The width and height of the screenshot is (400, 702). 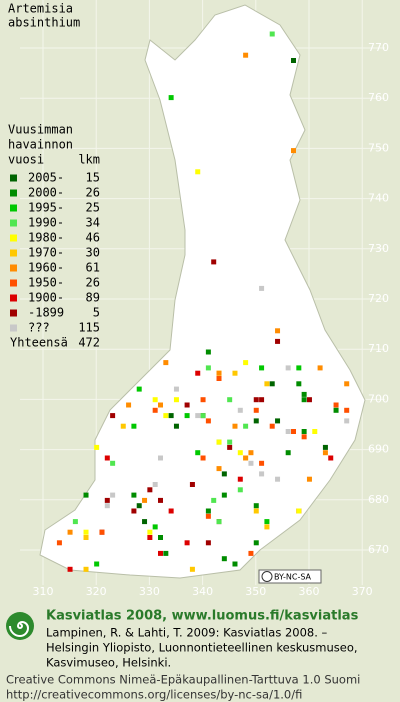 I want to click on legend-count: 25, so click(x=93, y=208).